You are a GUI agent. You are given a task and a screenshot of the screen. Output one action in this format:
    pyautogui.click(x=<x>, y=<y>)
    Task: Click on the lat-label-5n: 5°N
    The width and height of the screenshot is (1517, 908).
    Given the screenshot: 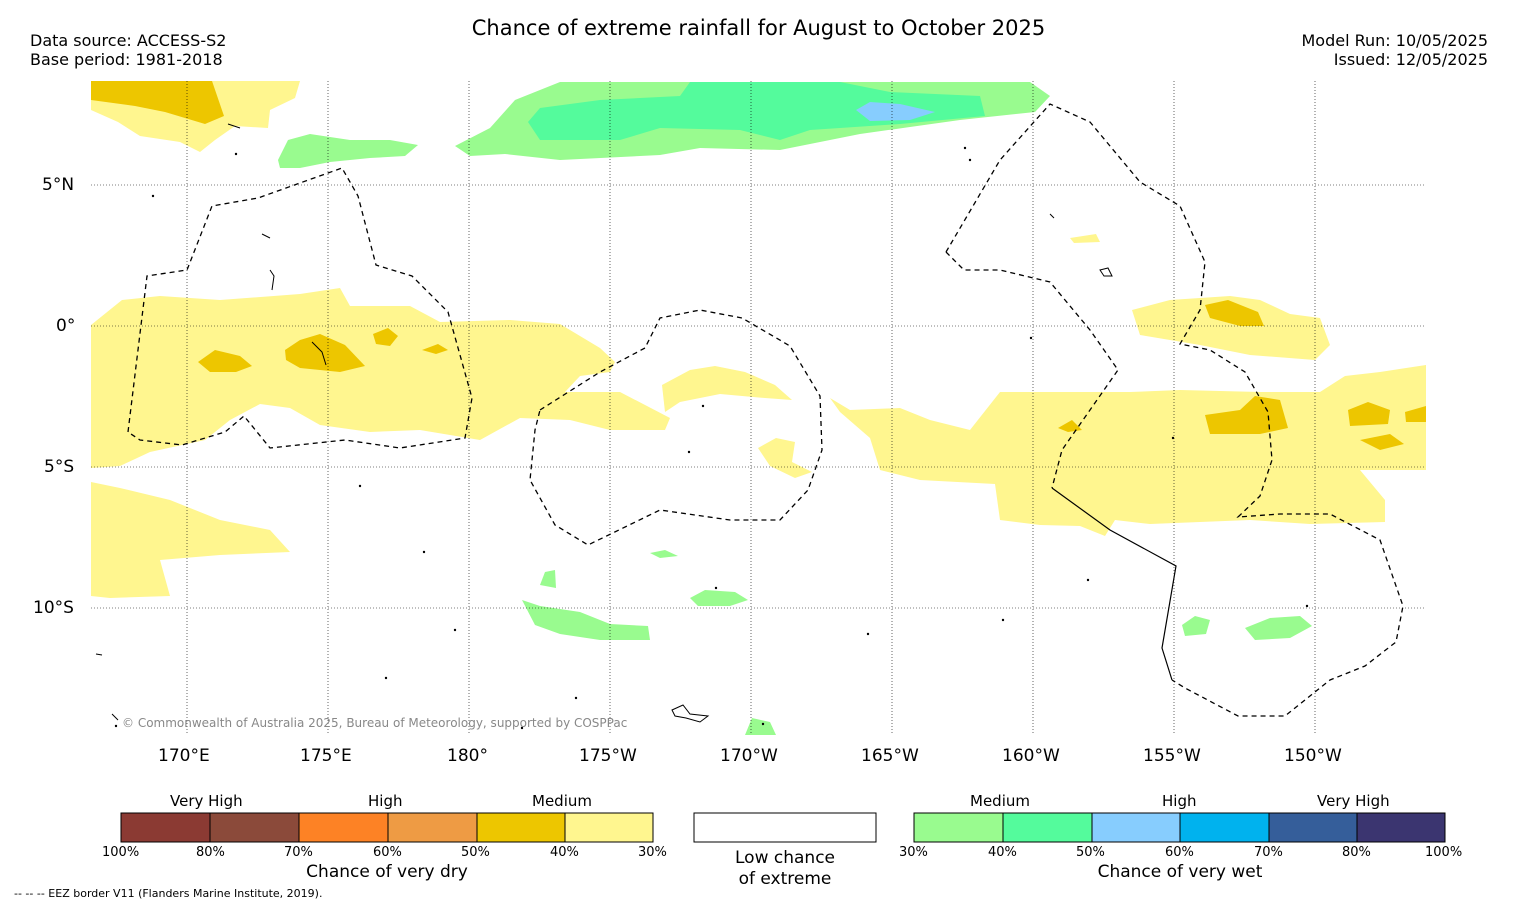 What is the action you would take?
    pyautogui.click(x=58, y=185)
    